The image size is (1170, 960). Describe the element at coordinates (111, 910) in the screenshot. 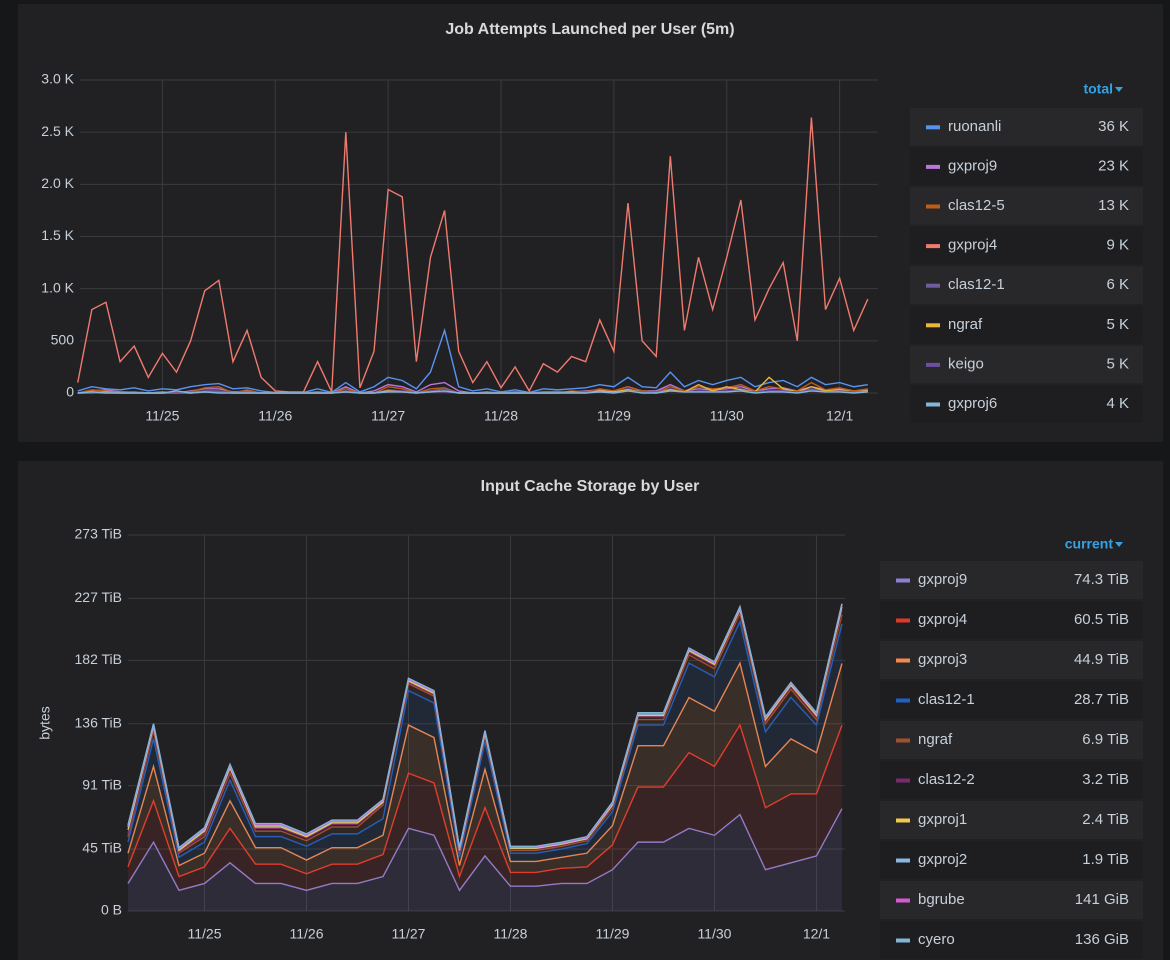

I see `y-tick-label: 0 B` at that location.